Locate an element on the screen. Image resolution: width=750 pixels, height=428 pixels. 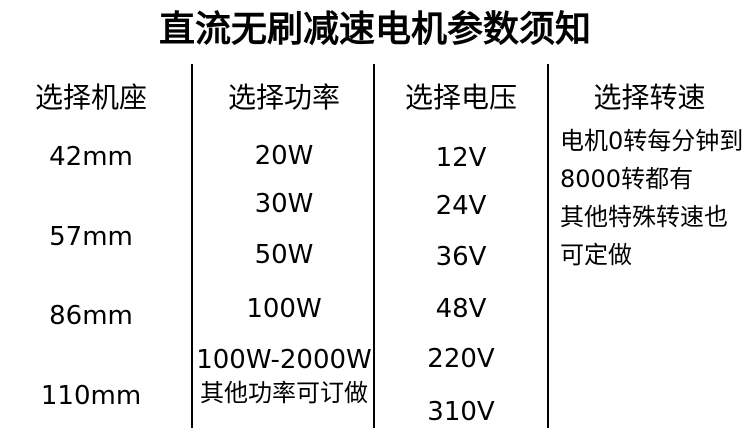
power-option-custom-range: 100W-2000W is located at coordinates (284, 360).